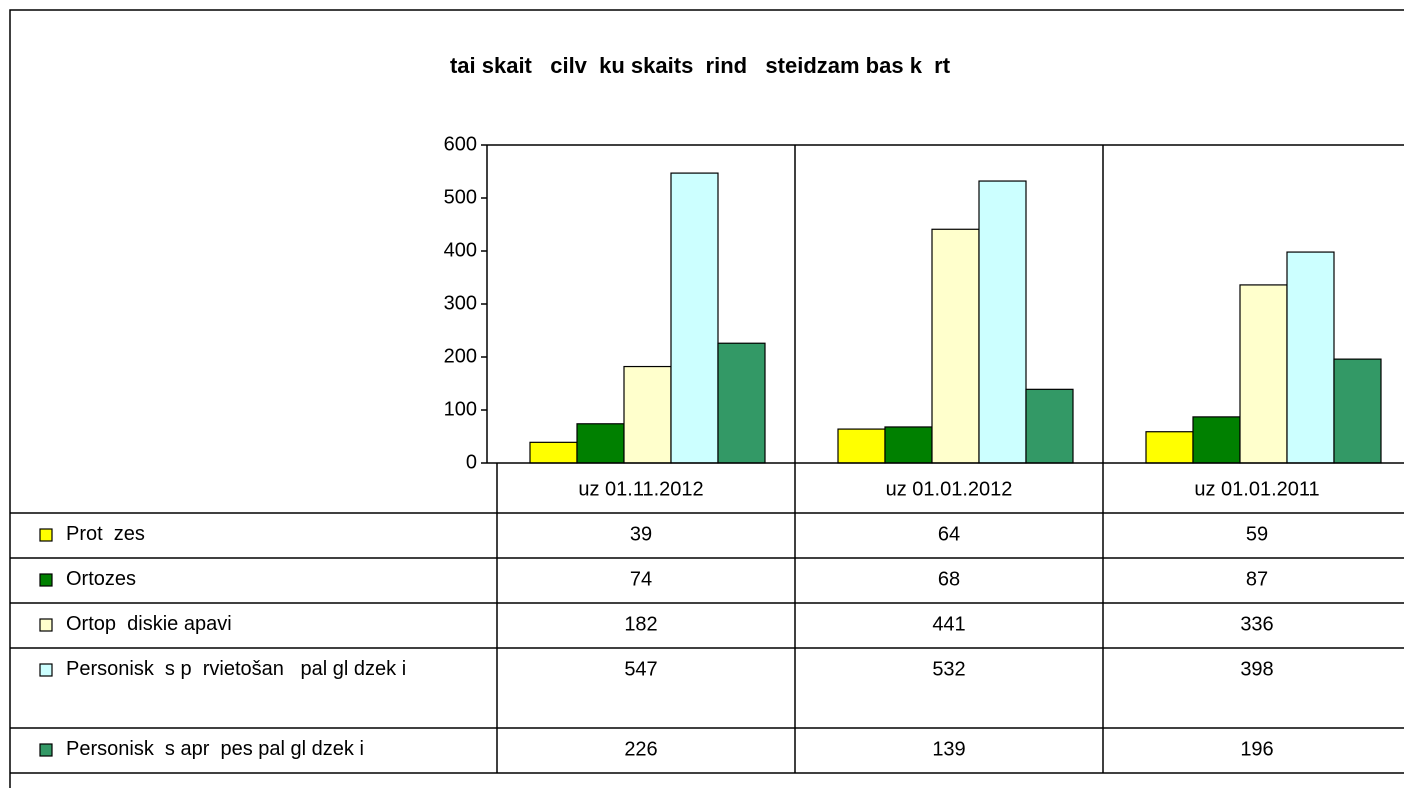 The image size is (1404, 788). What do you see at coordinates (1256, 669) in the screenshot?
I see `table-value: 398` at bounding box center [1256, 669].